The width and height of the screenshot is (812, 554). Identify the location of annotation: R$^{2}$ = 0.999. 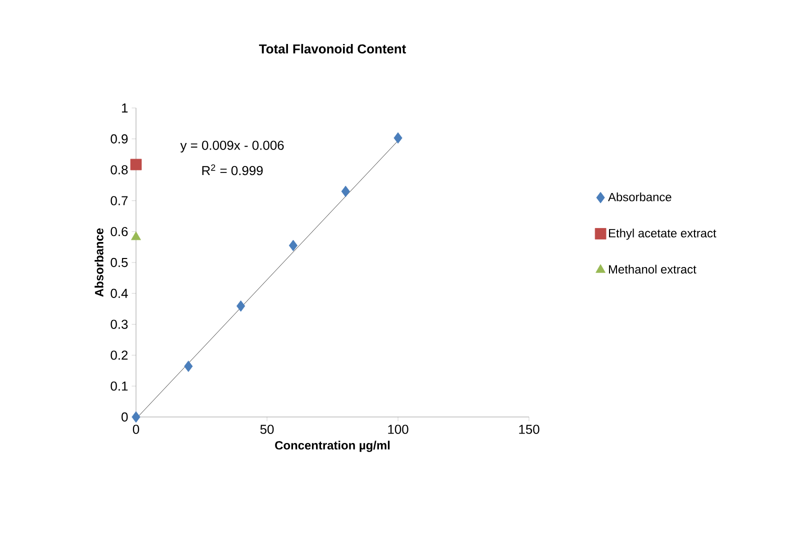
(232, 170).